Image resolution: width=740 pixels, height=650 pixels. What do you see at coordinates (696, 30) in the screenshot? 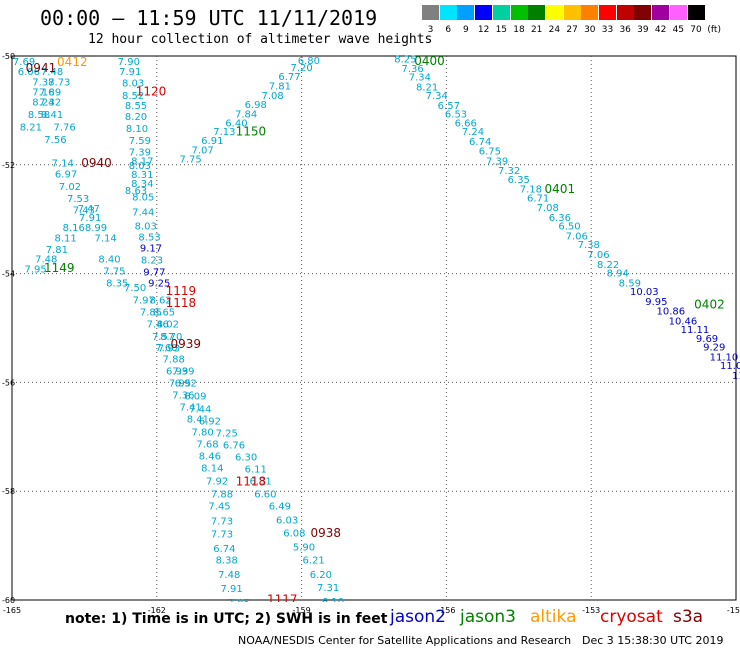
I see `legend-label: 70` at bounding box center [696, 30].